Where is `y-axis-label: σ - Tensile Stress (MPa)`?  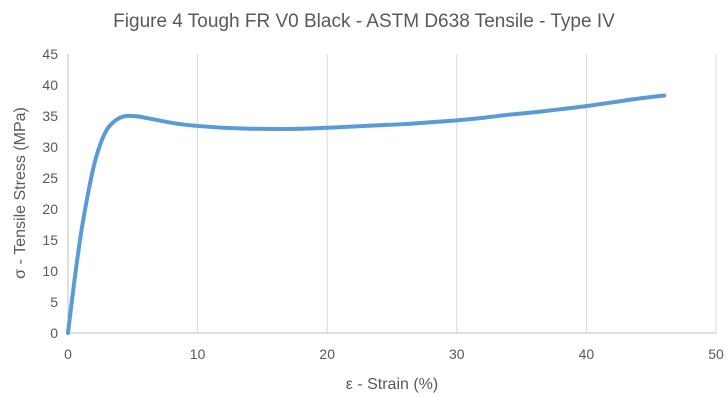 y-axis-label: σ - Tensile Stress (MPa) is located at coordinates (20, 193).